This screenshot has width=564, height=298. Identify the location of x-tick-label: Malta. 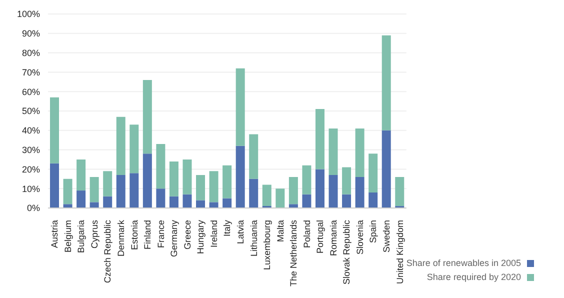
(280, 231).